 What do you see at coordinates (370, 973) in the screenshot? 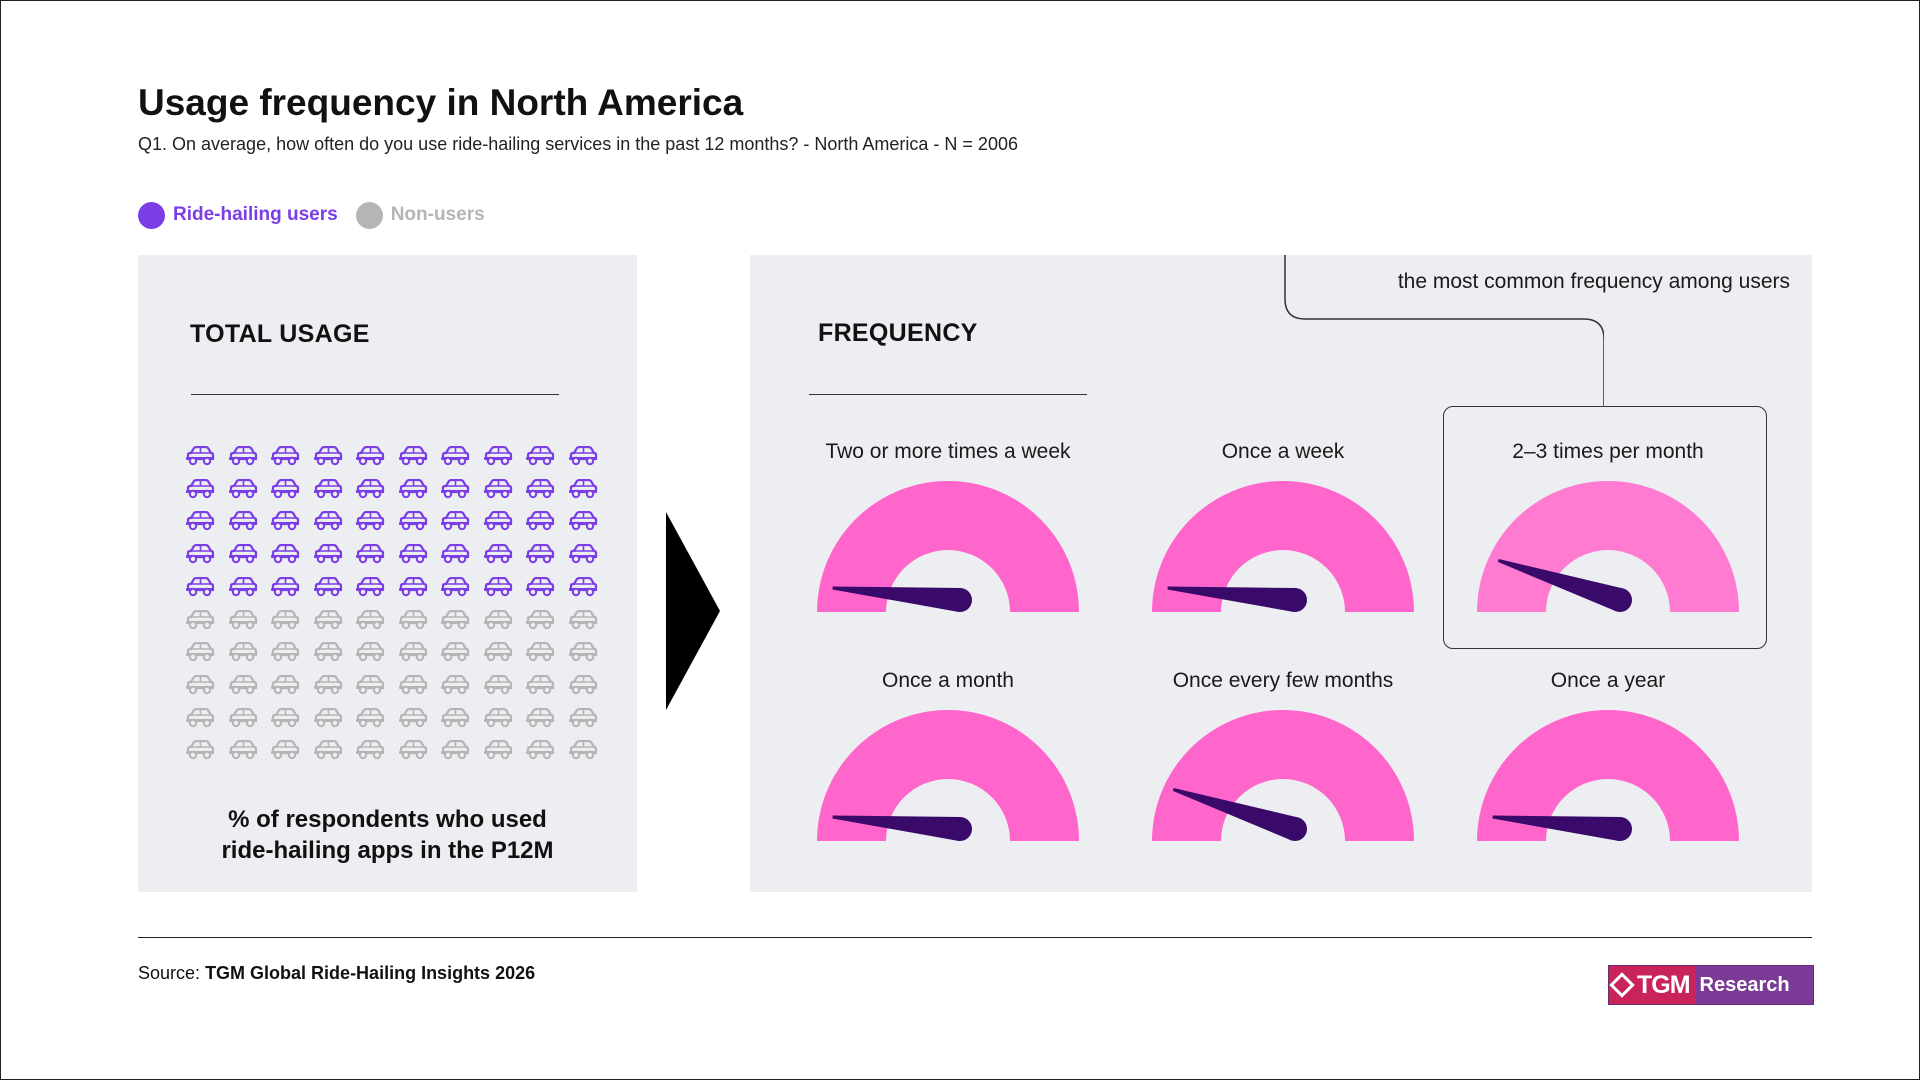
I see `source-name: TGM Global Ride-Hailing Insights 2026` at bounding box center [370, 973].